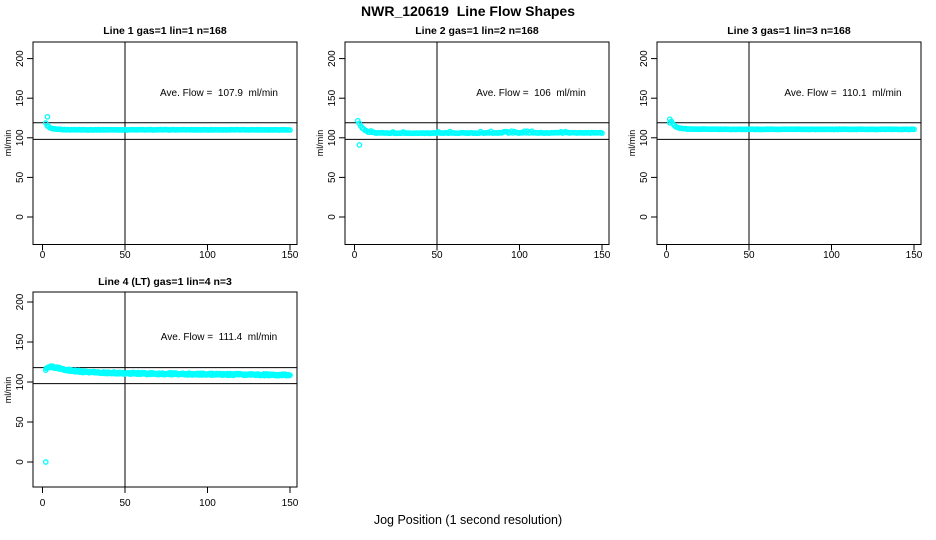 This screenshot has width=936, height=540. What do you see at coordinates (219, 93) in the screenshot?
I see `ave-flow-annotation: Ave. Flow = 107.9 ml/min` at bounding box center [219, 93].